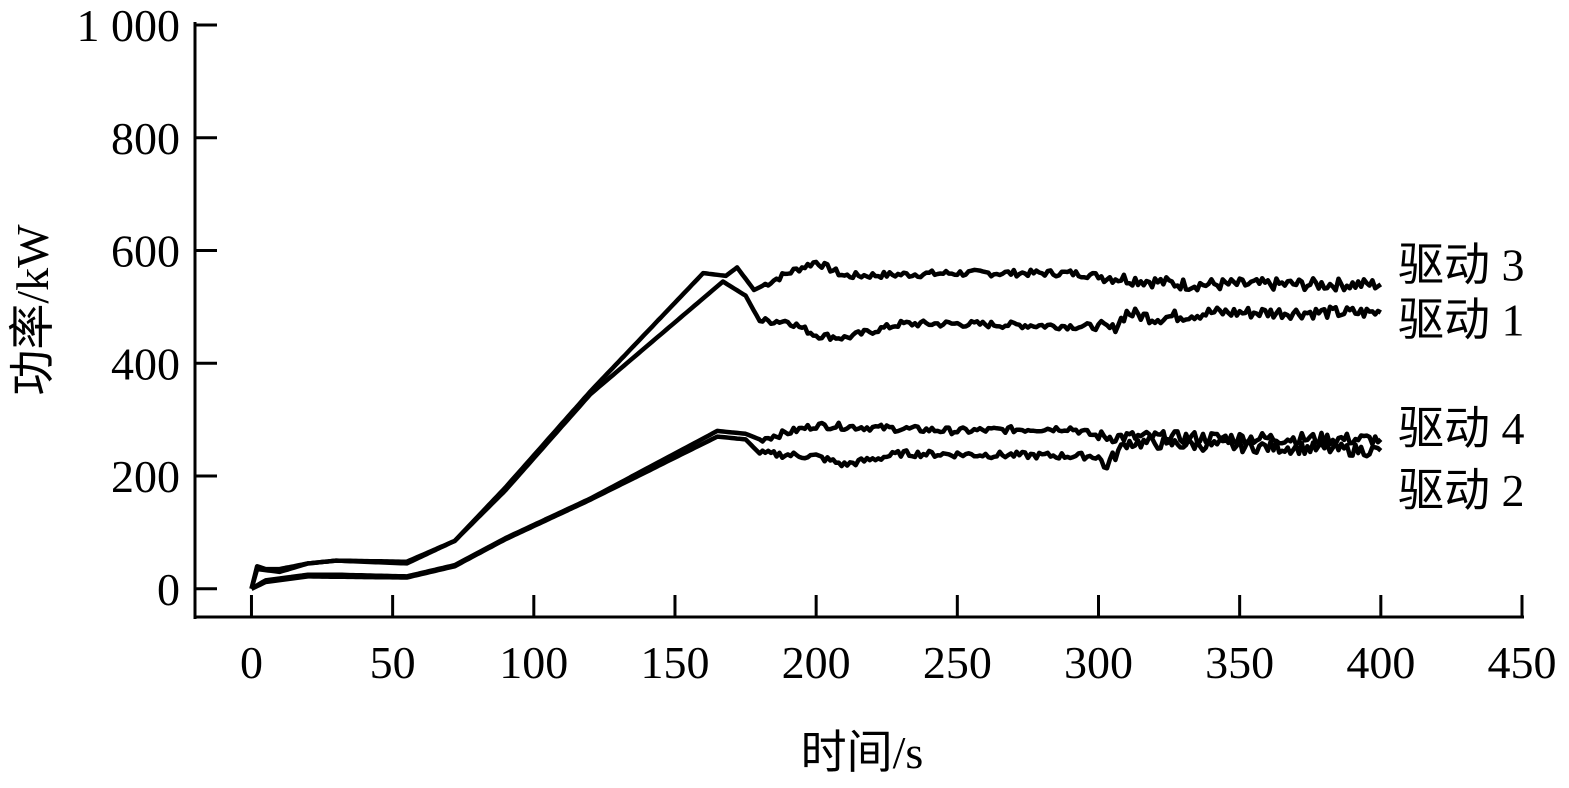 The width and height of the screenshot is (1569, 788). I want to click on series-label: 驱动 4, so click(1461, 428).